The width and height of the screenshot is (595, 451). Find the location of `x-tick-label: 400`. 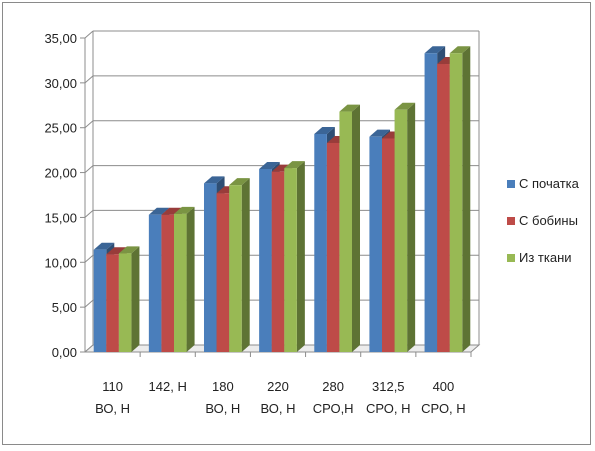

x-tick-label: 400 is located at coordinates (444, 386).